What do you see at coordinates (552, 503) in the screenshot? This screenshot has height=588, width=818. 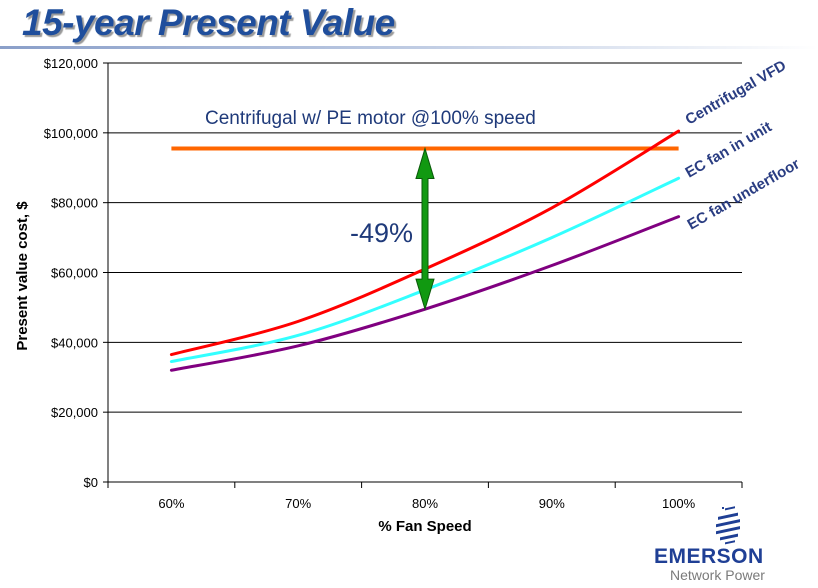 I see `x-tick-label: 90%` at bounding box center [552, 503].